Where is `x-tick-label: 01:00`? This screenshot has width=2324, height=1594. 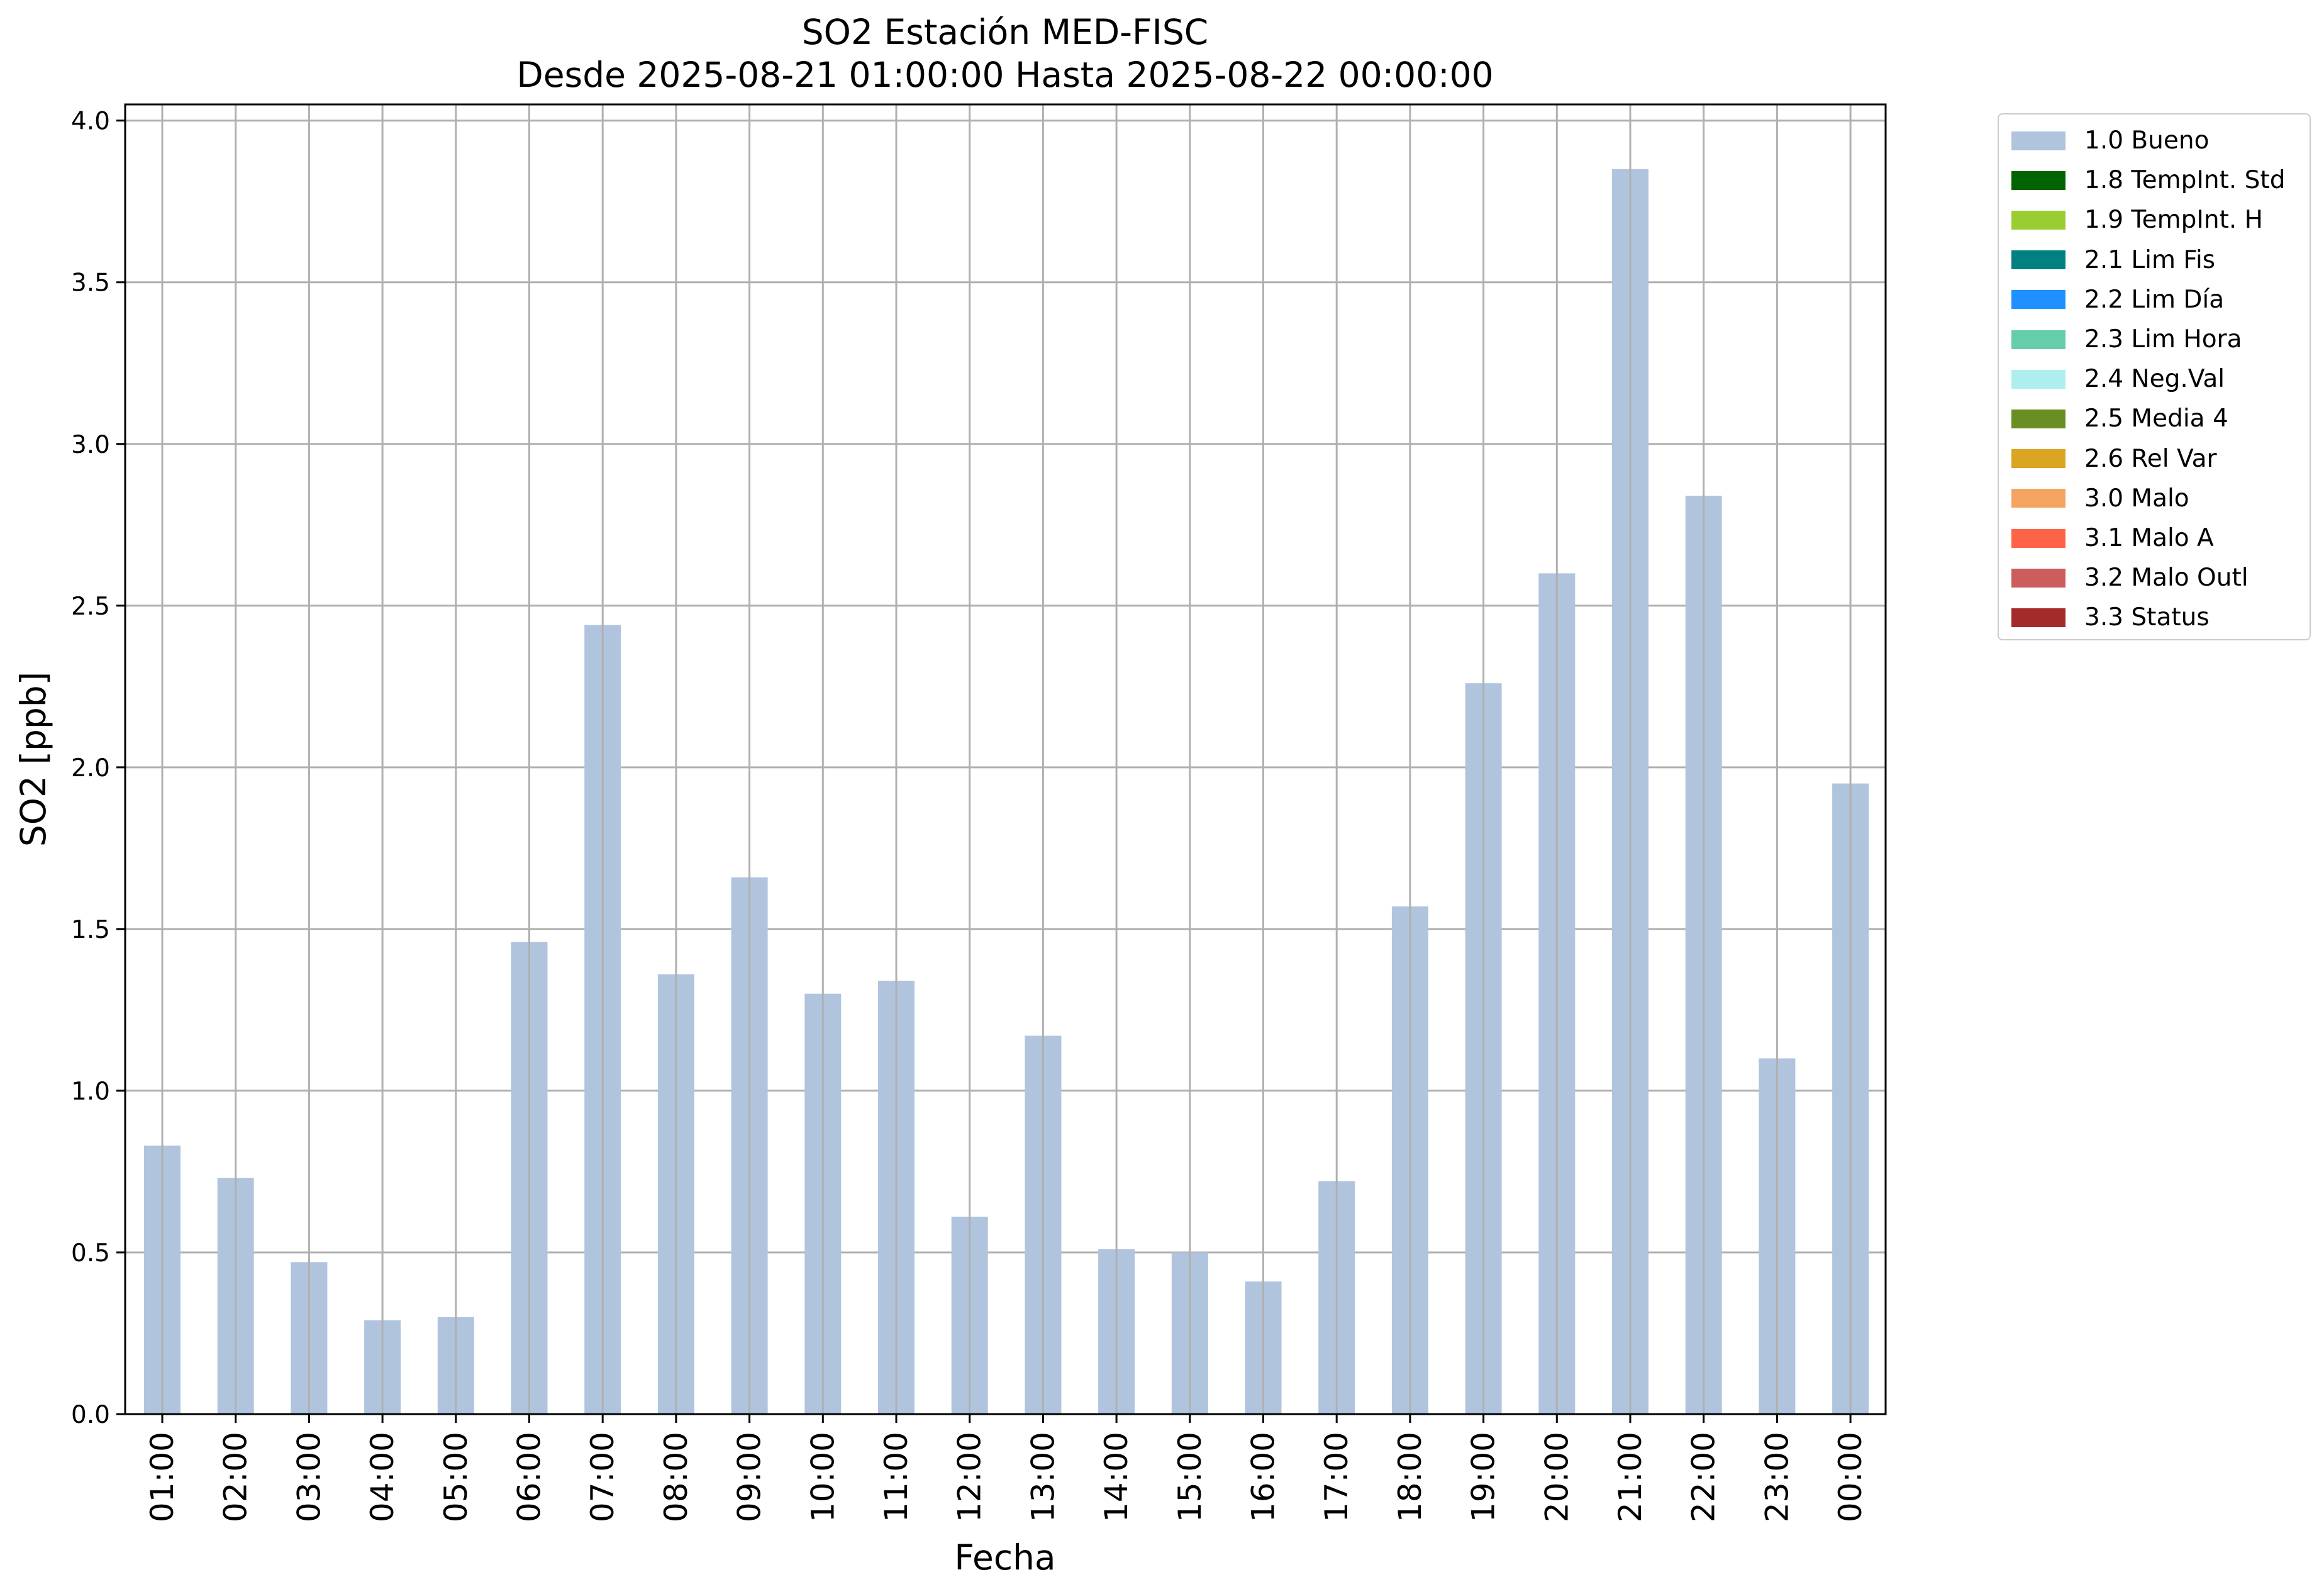
x-tick-label: 01:00 is located at coordinates (163, 1477).